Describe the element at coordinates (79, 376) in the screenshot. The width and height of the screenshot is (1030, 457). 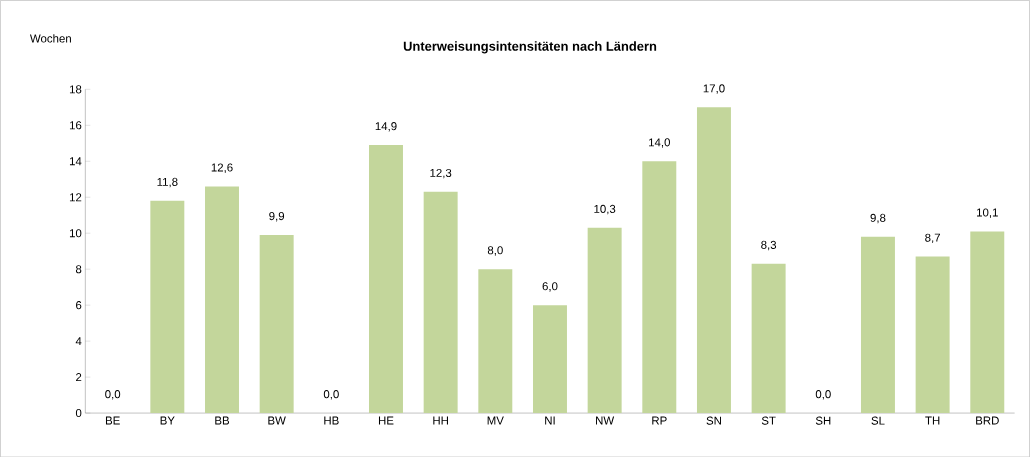
I see `y-tick-label: 2` at that location.